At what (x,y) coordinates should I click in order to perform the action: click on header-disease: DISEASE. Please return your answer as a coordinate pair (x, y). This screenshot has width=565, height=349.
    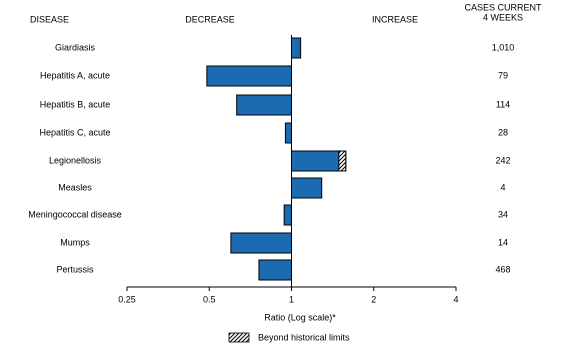
    Looking at the image, I should click on (49, 19).